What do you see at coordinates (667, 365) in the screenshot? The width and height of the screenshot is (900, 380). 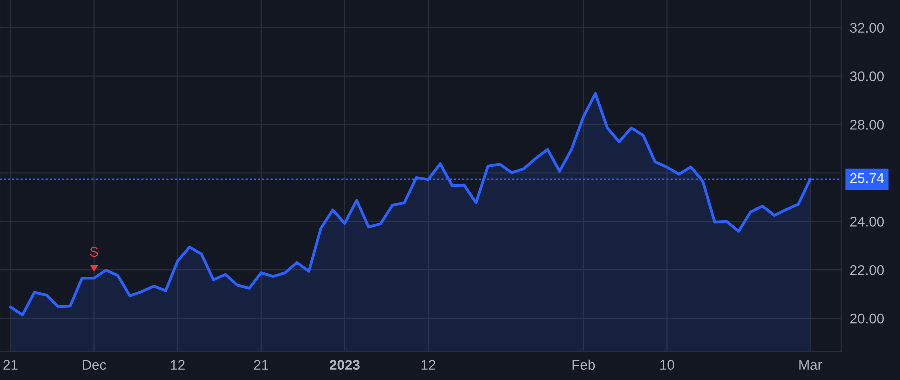 I see `x-tick-label: 10` at bounding box center [667, 365].